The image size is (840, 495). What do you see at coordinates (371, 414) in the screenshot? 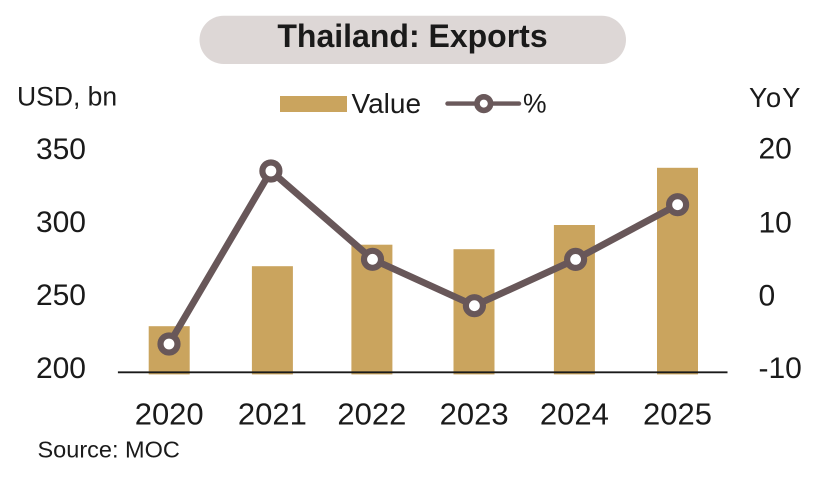
I see `svg-text: 2022` at bounding box center [371, 414].